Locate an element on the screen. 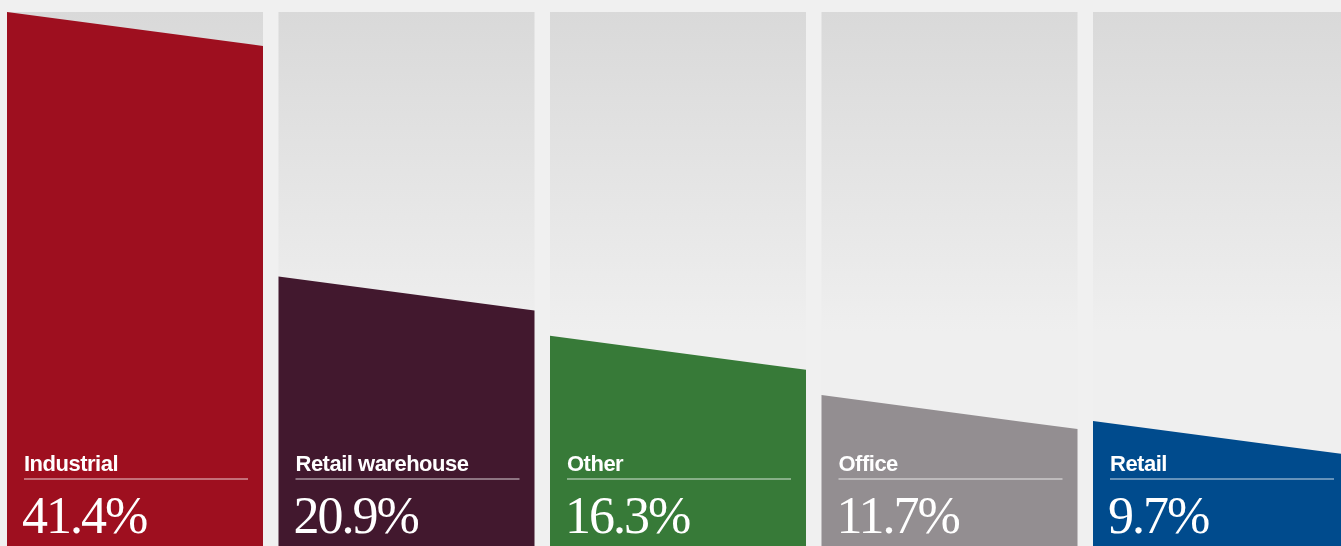 The height and width of the screenshot is (546, 1341). data-label: 11.7% is located at coordinates (898, 515).